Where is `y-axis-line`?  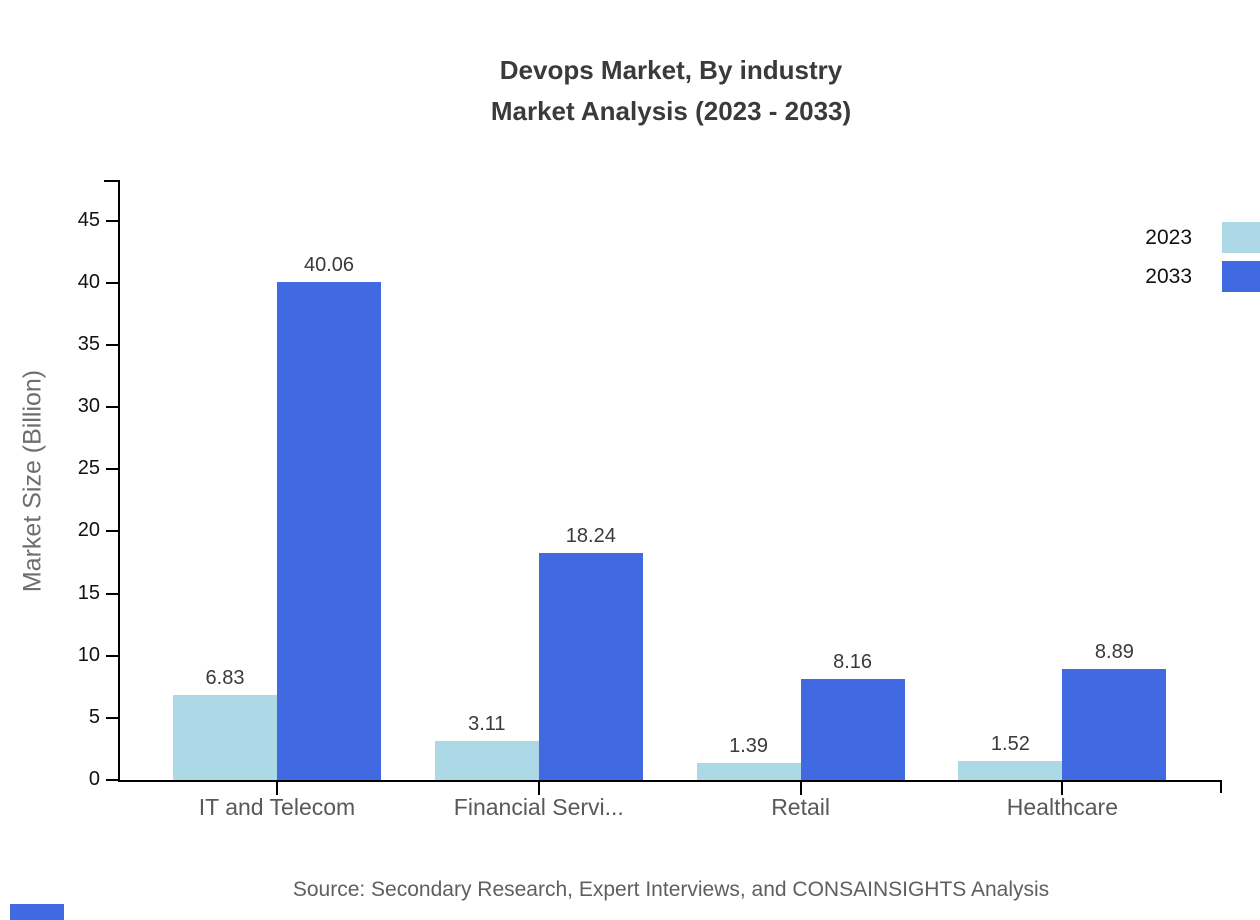 y-axis-line is located at coordinates (119, 481).